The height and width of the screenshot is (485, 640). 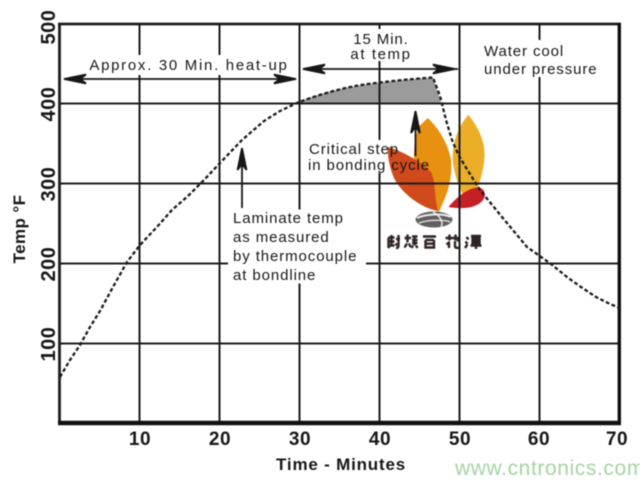 What do you see at coordinates (274, 275) in the screenshot?
I see `svg-text: at bondline` at bounding box center [274, 275].